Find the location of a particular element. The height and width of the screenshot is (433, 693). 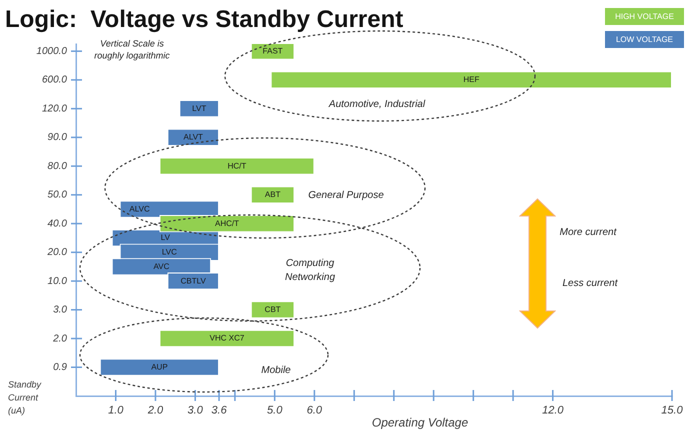

y-tick-label: 40.0 is located at coordinates (58, 224).